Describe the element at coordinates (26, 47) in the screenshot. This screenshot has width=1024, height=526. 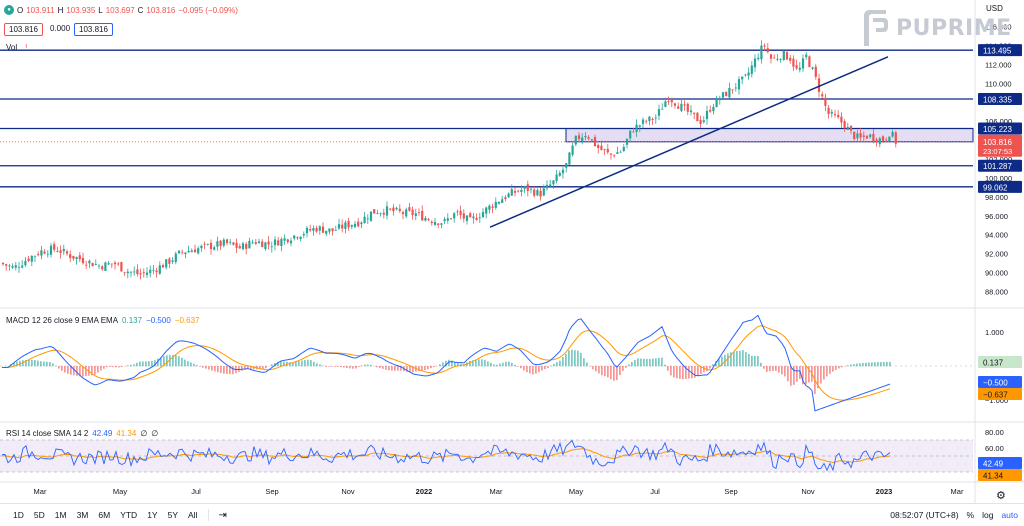
I see `warning-icon: !` at that location.